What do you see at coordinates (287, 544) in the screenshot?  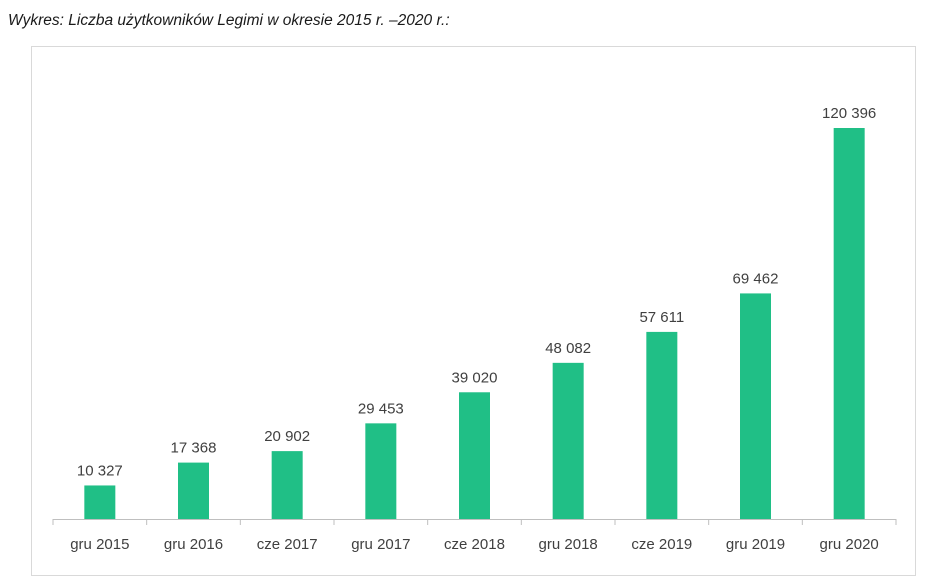 I see `x-tick-label: cze 2017` at bounding box center [287, 544].